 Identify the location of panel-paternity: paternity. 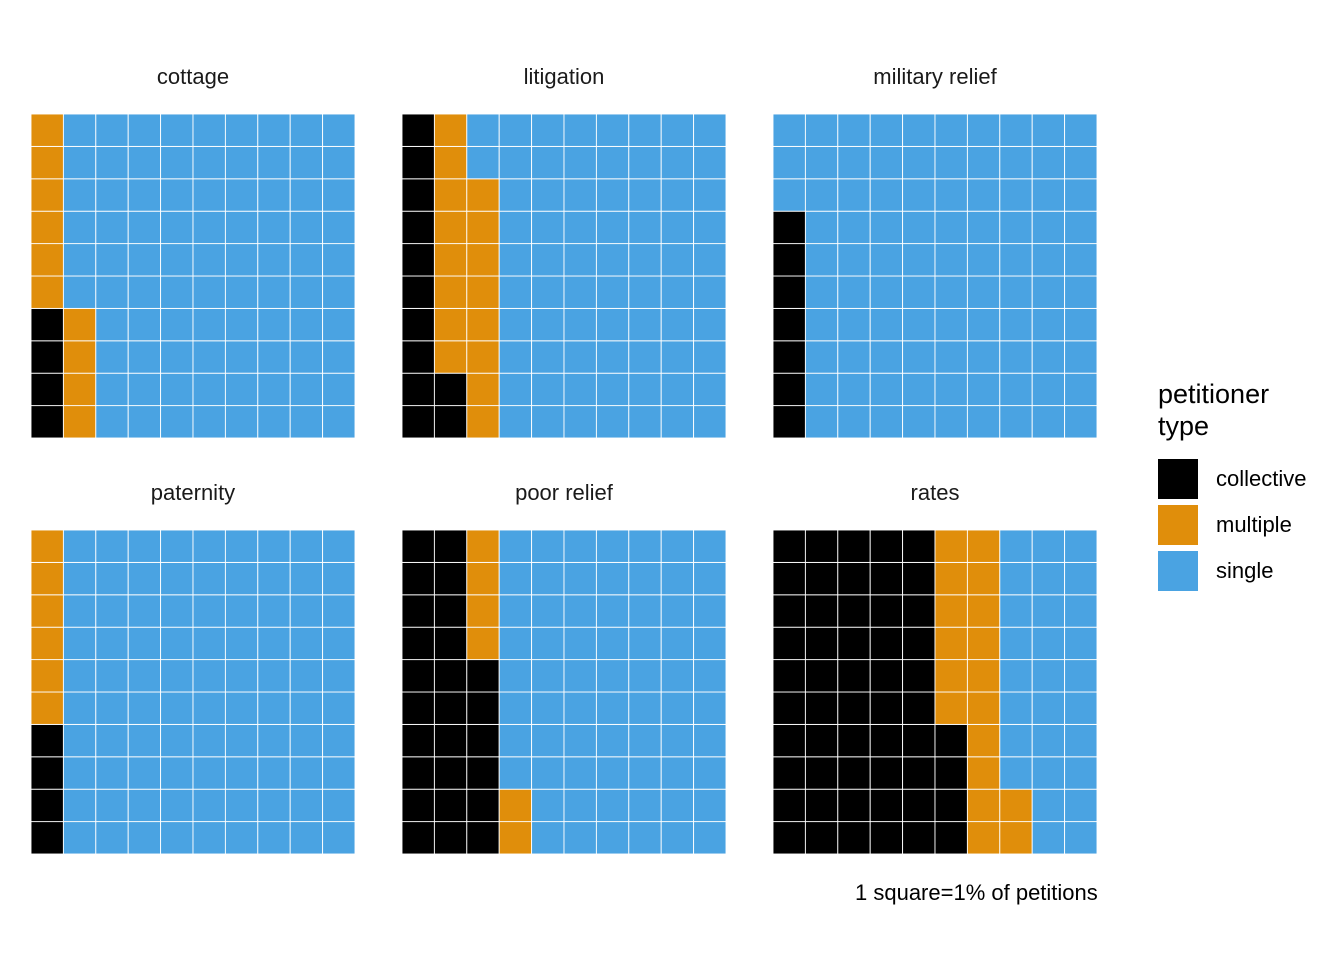
(193, 667).